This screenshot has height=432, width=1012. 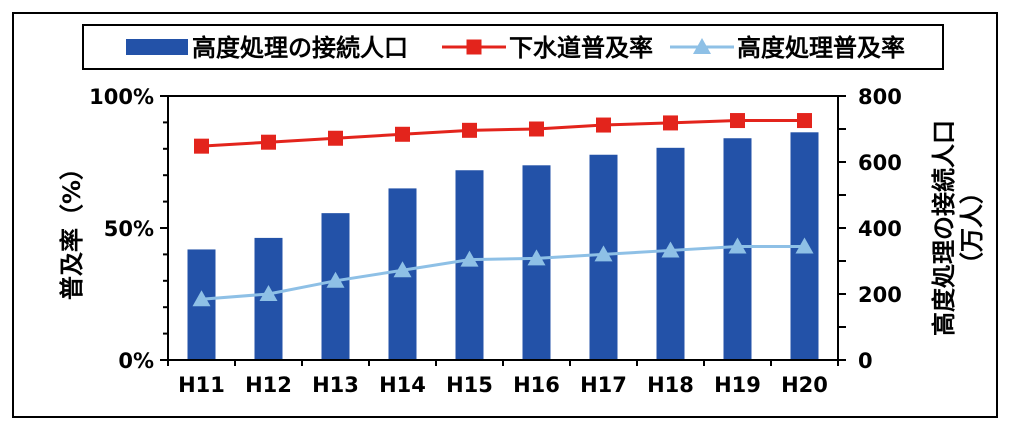 What do you see at coordinates (670, 385) in the screenshot?
I see `x-tick-label: H18` at bounding box center [670, 385].